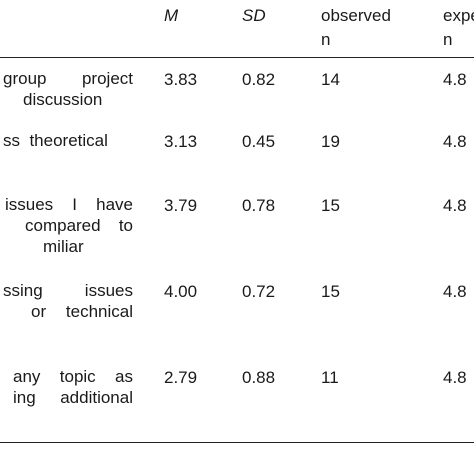 The width and height of the screenshot is (474, 474). I want to click on table-cell-sd: 0.72, so click(259, 291).